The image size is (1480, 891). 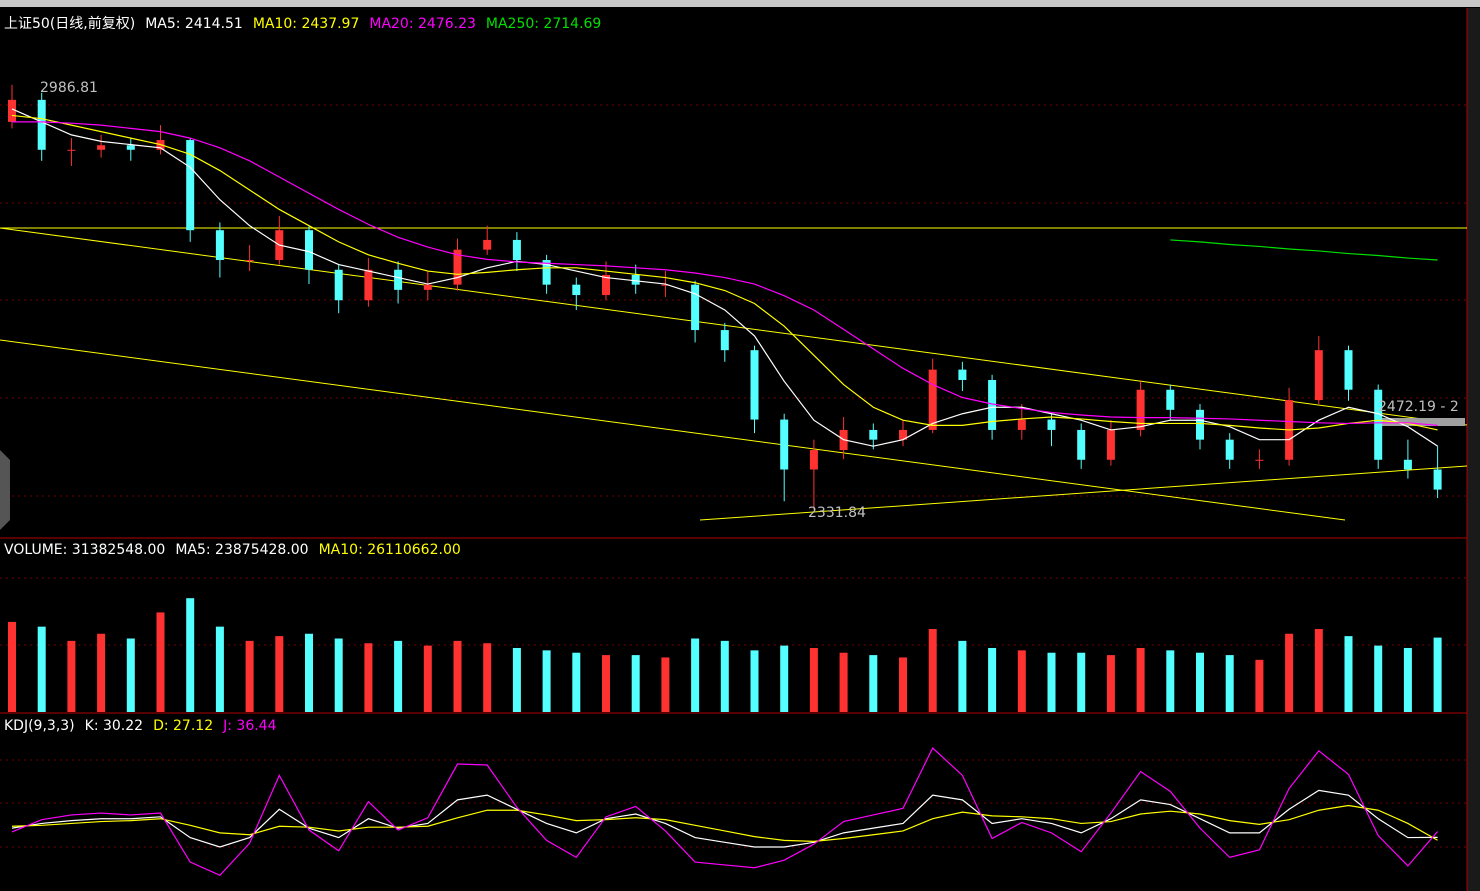 I want to click on legend-text: MA5: 23875428.00, so click(x=241, y=550).